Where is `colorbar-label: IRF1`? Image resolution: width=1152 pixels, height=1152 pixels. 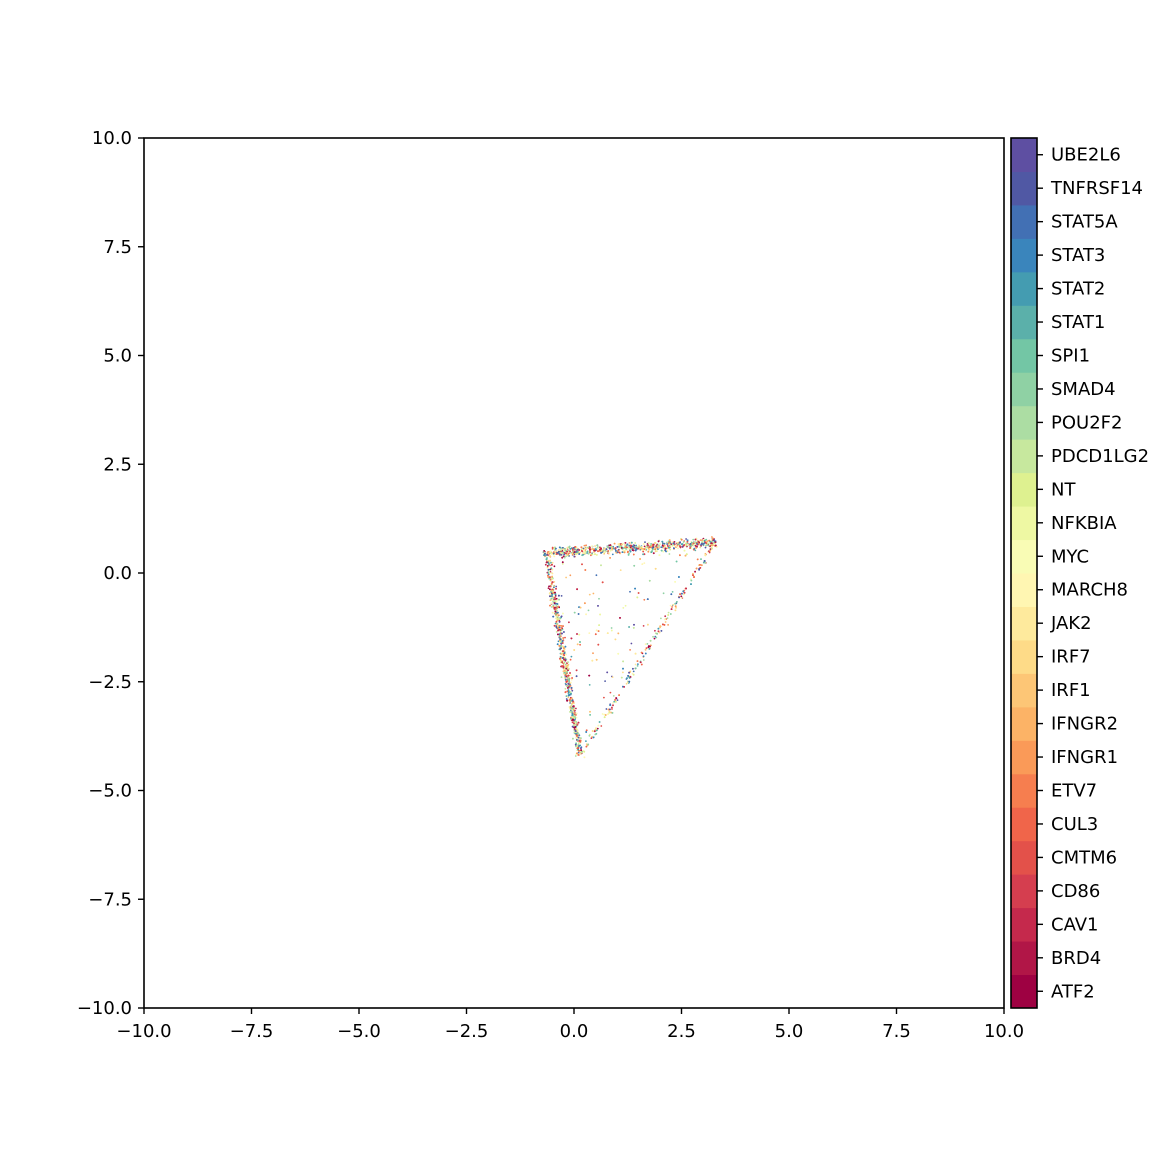
colorbar-label: IRF1 is located at coordinates (1071, 690).